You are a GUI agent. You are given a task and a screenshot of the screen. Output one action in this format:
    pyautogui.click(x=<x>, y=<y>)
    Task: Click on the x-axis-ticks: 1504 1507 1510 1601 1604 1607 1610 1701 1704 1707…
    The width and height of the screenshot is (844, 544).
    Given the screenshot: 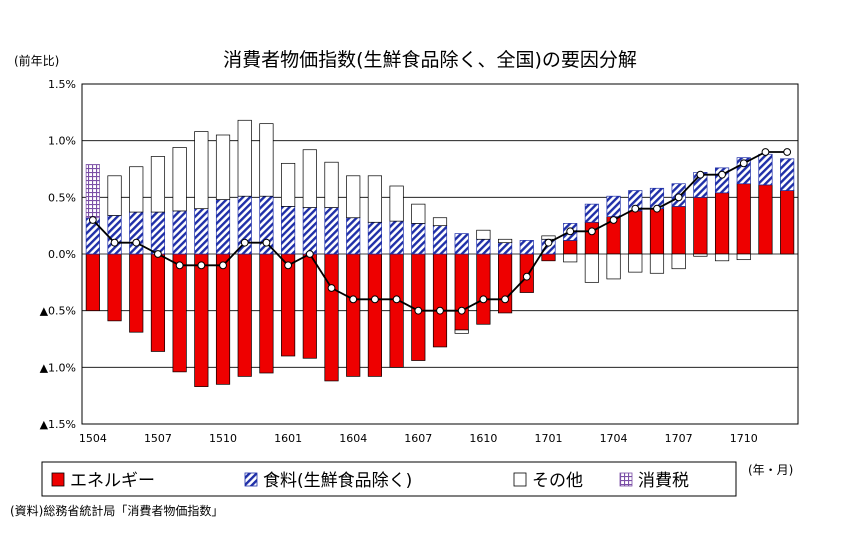 What is the action you would take?
    pyautogui.click(x=418, y=438)
    